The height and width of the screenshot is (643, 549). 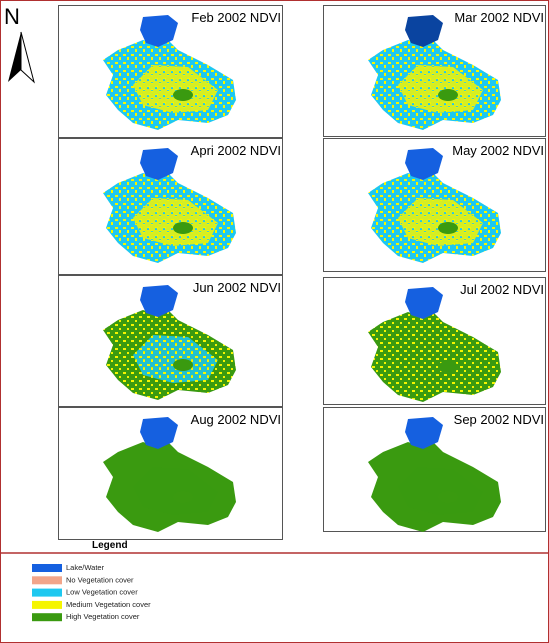 I want to click on map-panel: Aug 2002 NDVI, so click(x=170, y=473).